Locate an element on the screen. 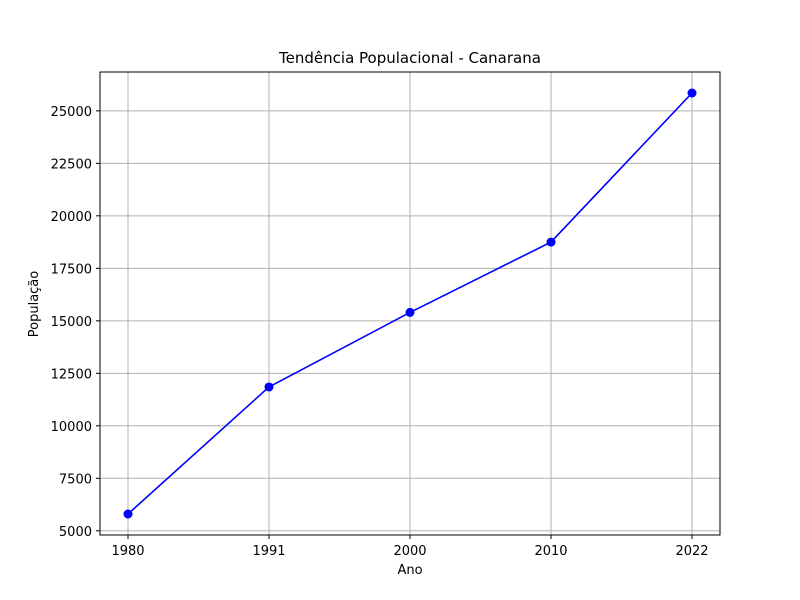  y-tick-label: 5000 is located at coordinates (75, 532).